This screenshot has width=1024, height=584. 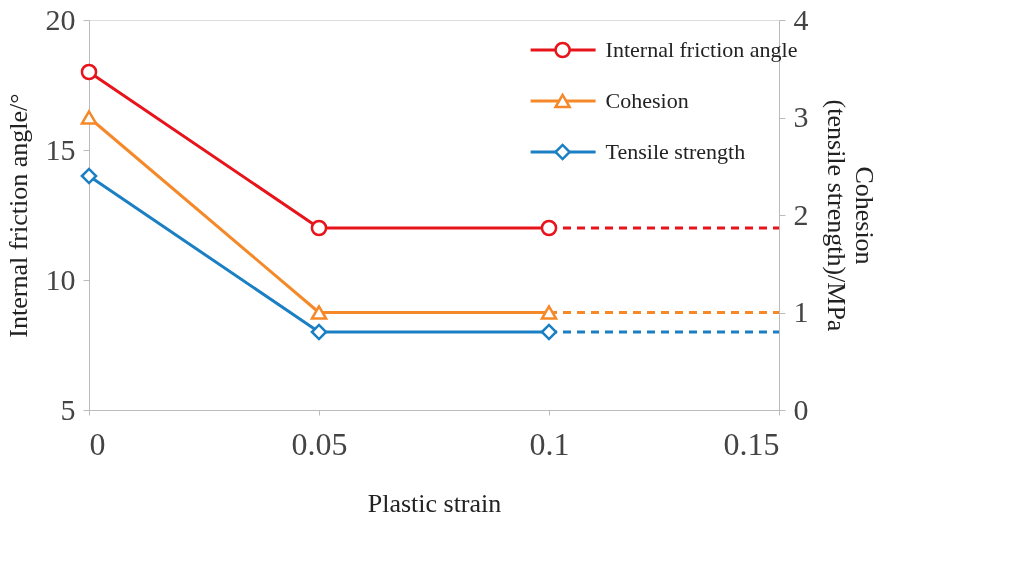 I want to click on y2-tick-label: 4, so click(x=801, y=19).